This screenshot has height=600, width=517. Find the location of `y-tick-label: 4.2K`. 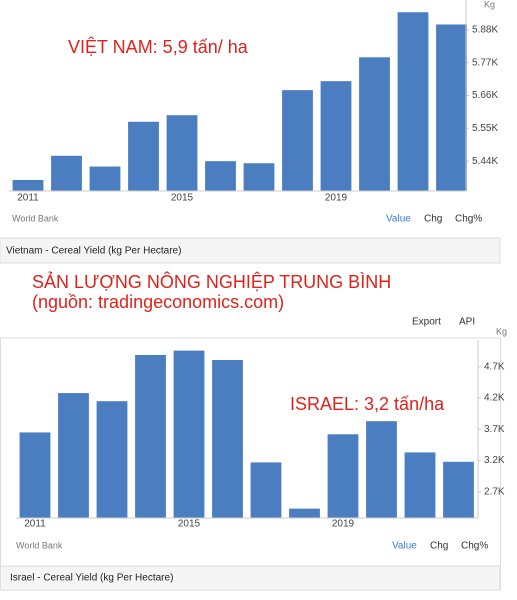

y-tick-label: 4.2K is located at coordinates (494, 398).